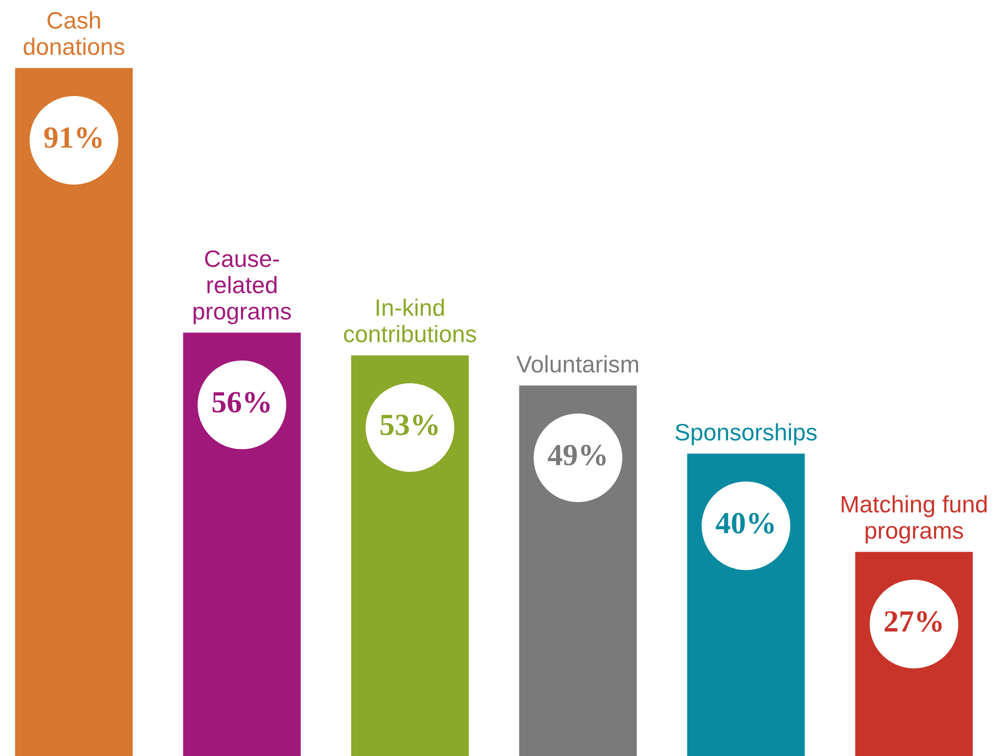  Describe the element at coordinates (242, 287) in the screenshot. I see `x-tick-label: Cause- related programs` at that location.